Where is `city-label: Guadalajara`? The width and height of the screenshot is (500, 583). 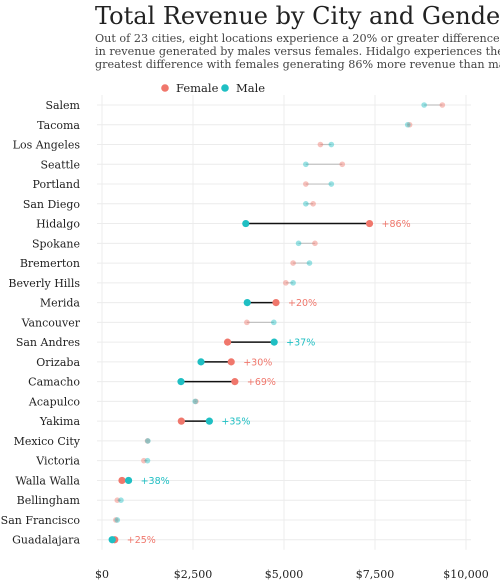
city-label: Guadalajara is located at coordinates (46, 540).